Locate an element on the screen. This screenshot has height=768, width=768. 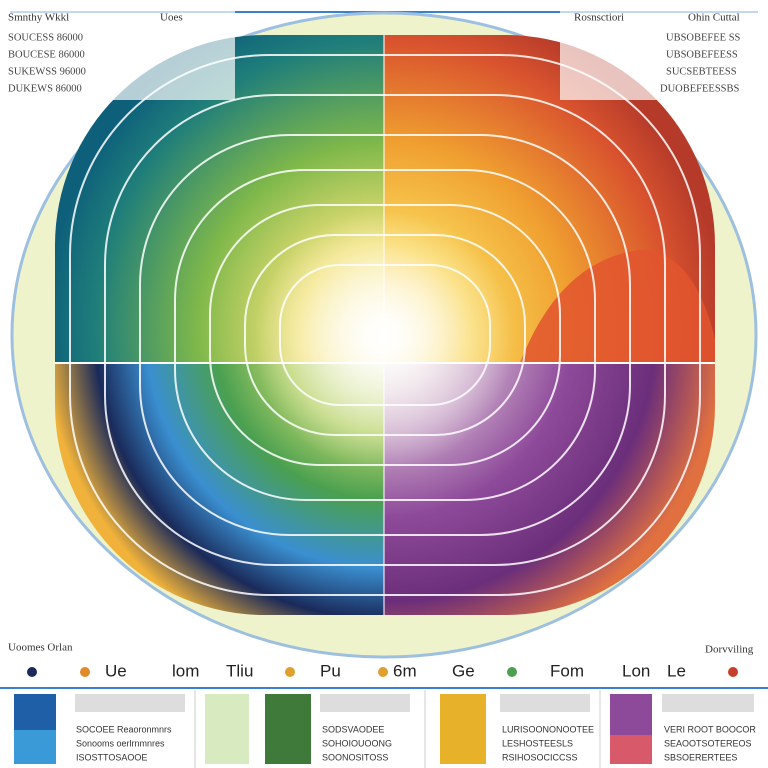
list-item: UBSOBEFEESS is located at coordinates (702, 54).